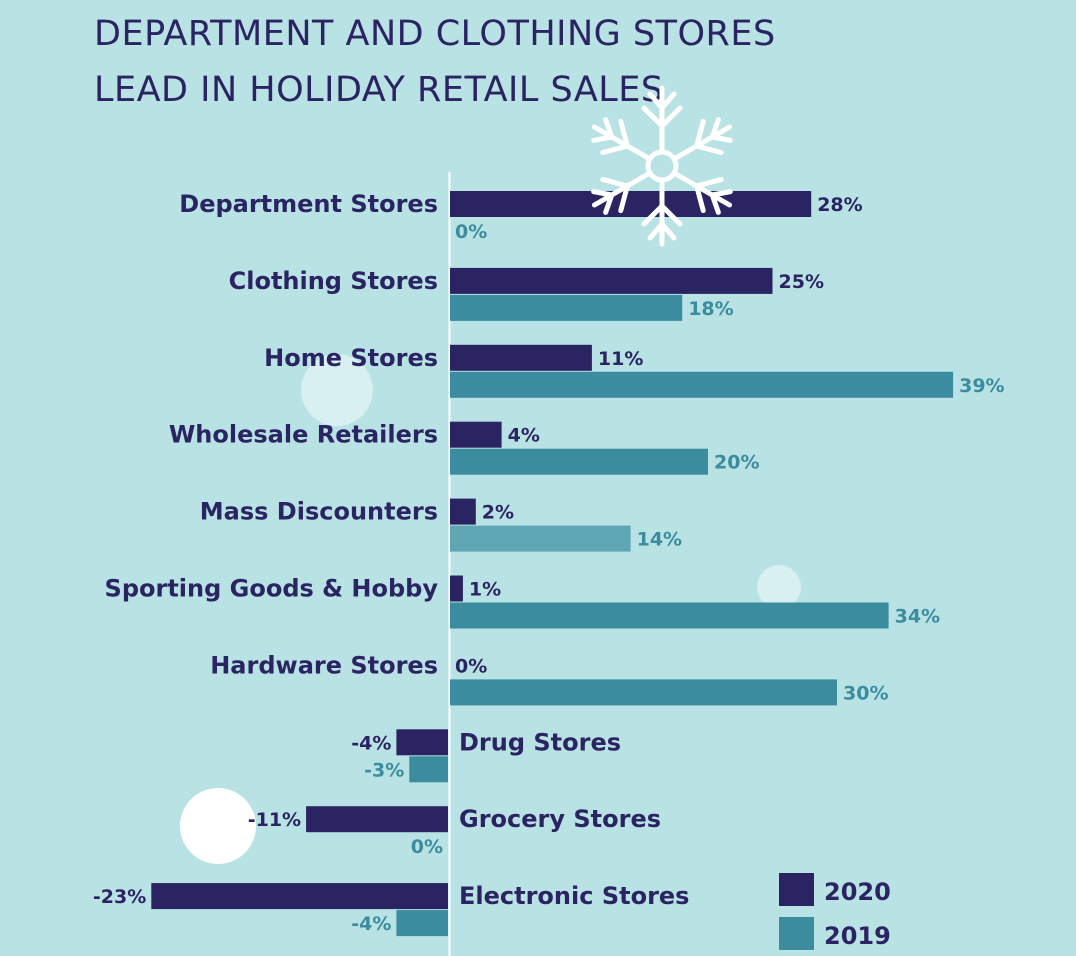 The image size is (1076, 956). Describe the element at coordinates (620, 359) in the screenshot. I see `value-label-2020: 11%` at that location.